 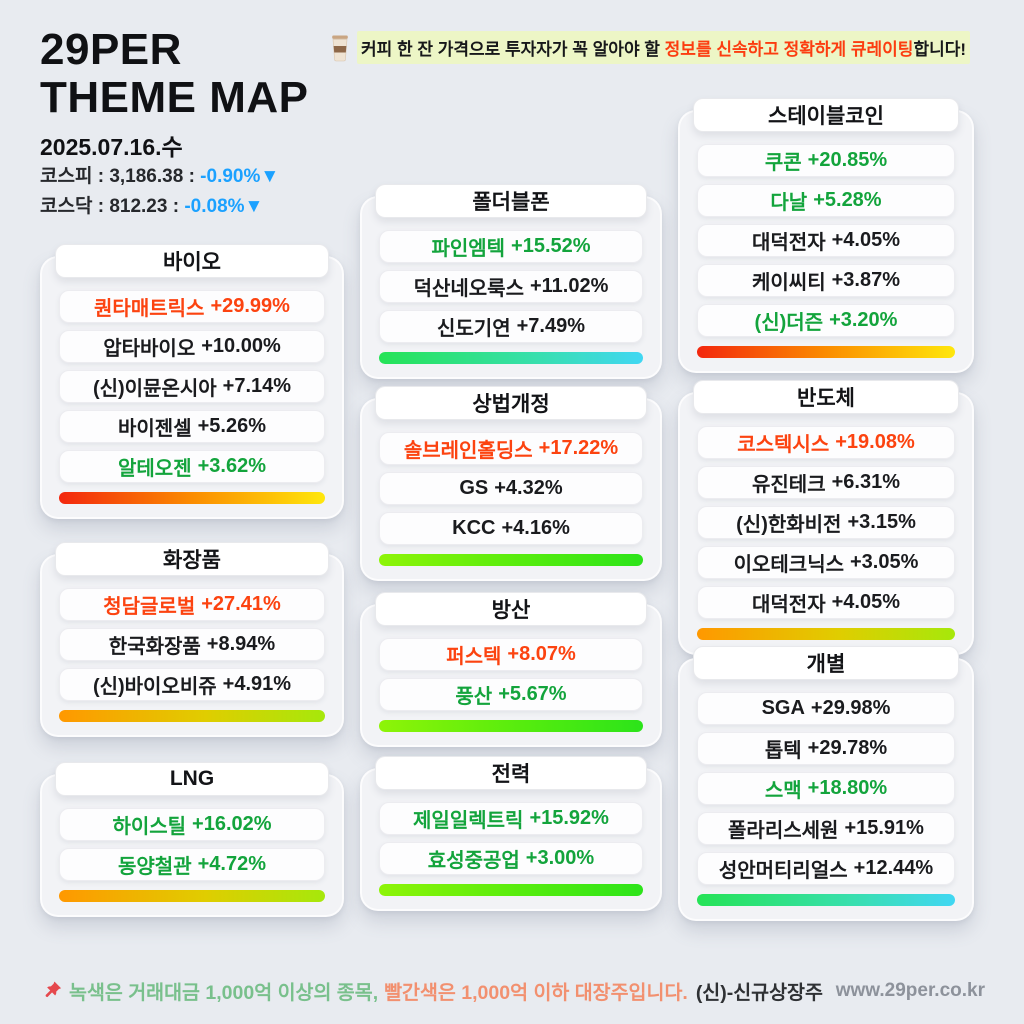 I want to click on stock-name: 압타바이오, so click(x=149, y=349).